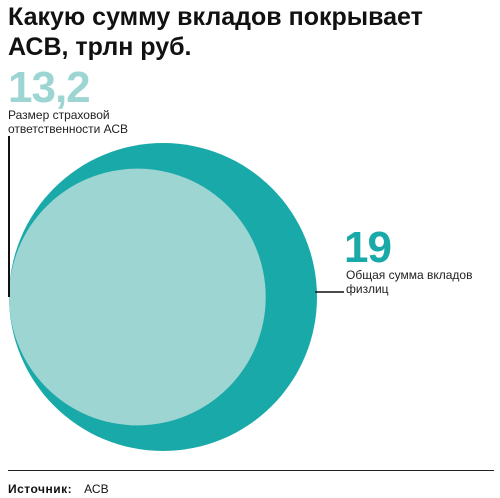 The image size is (500, 498). I want to click on total-deposits-label: Общая сумма вкладов физлиц, so click(409, 282).